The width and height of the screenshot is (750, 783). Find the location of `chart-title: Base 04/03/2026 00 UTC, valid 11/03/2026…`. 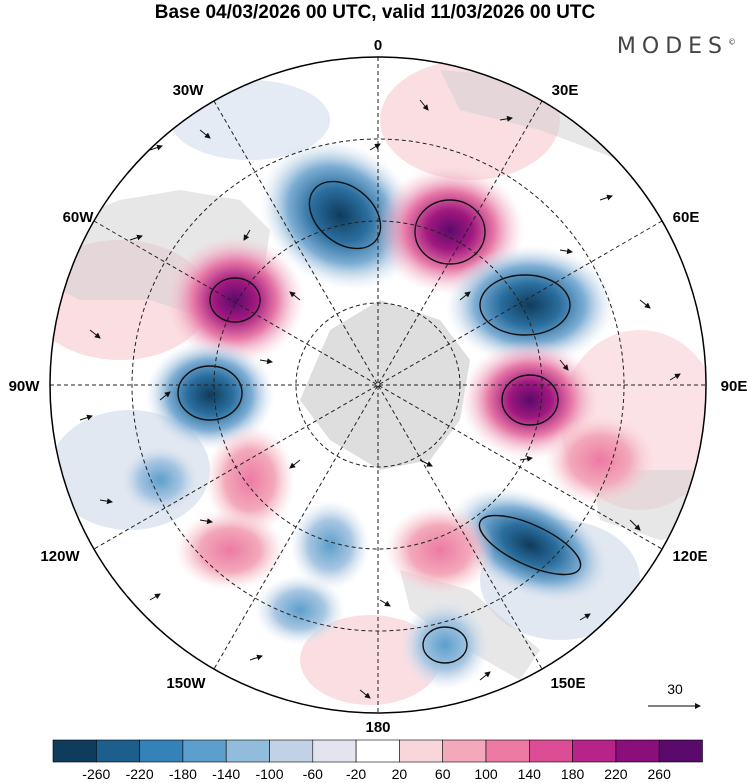

chart-title: Base 04/03/2026 00 UTC, valid 11/03/2026… is located at coordinates (375, 12).